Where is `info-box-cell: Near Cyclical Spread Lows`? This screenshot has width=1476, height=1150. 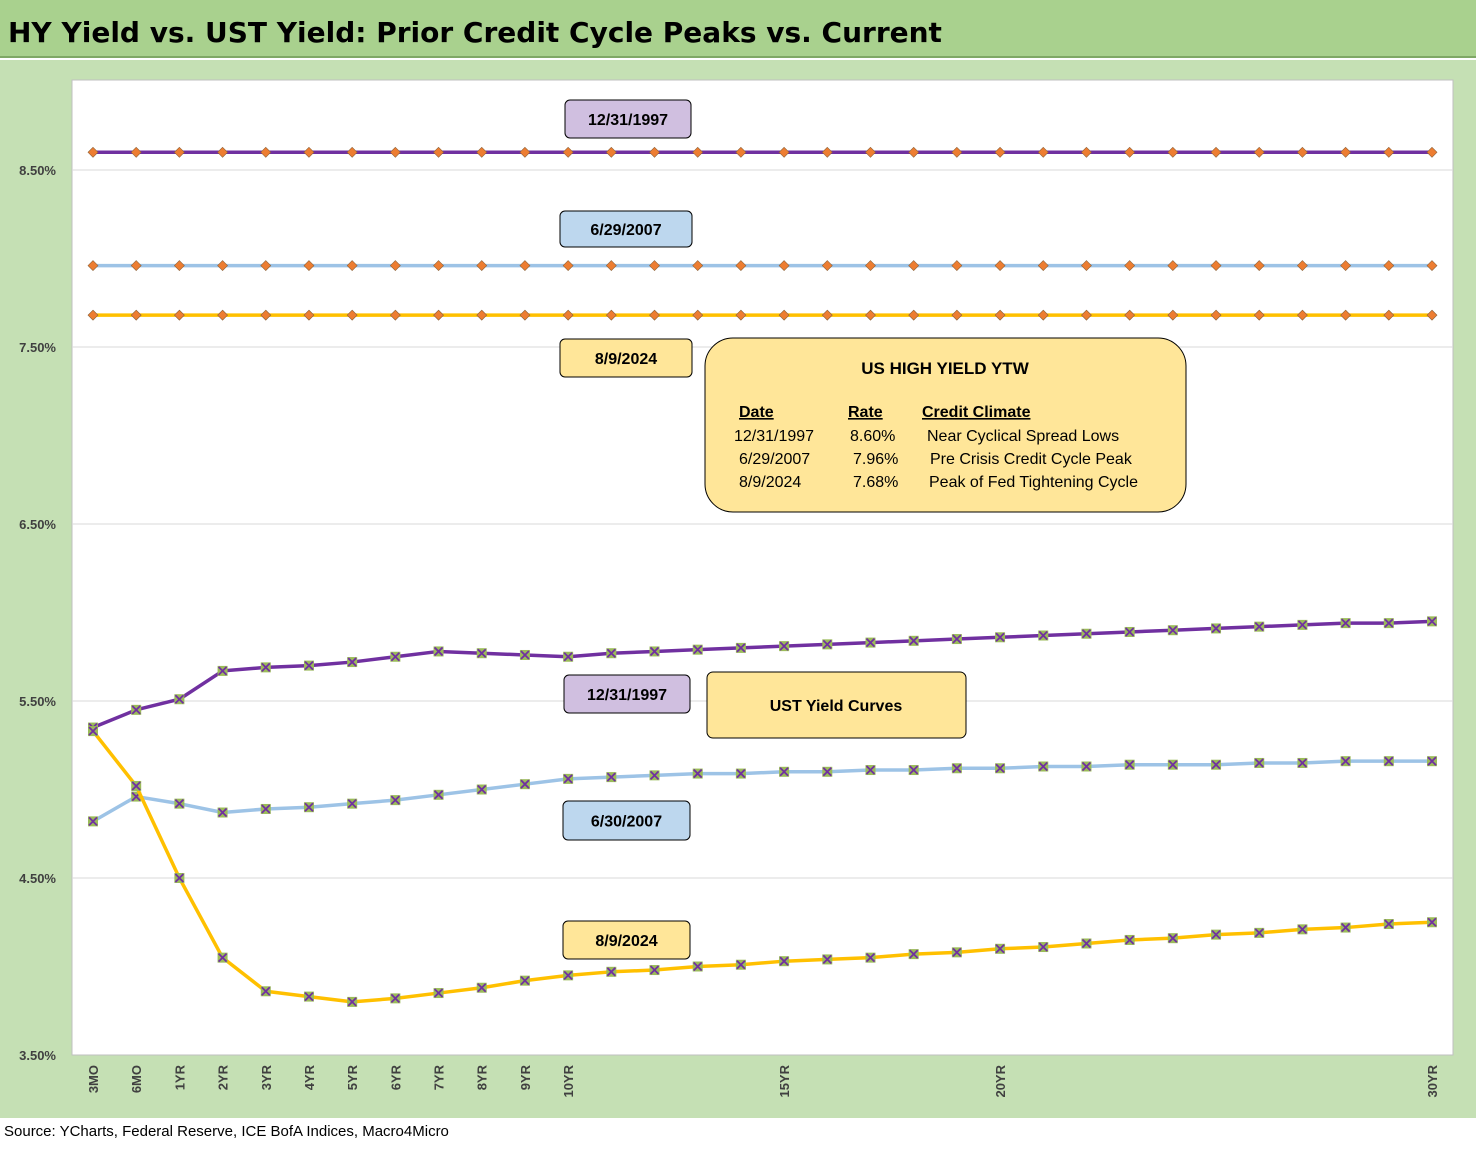
info-box-cell: Near Cyclical Spread Lows is located at coordinates (1023, 436).